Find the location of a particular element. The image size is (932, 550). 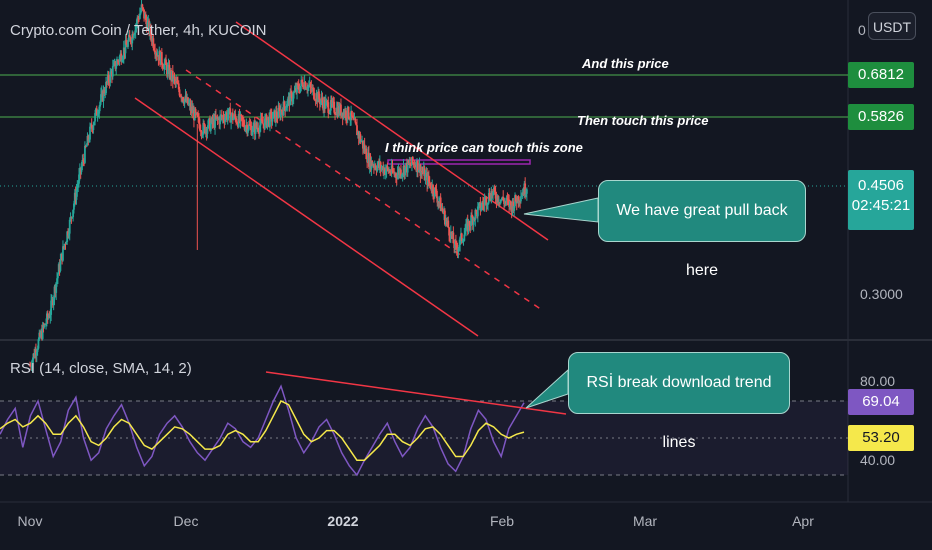

price-callout: We have great pull back here is located at coordinates (702, 229).